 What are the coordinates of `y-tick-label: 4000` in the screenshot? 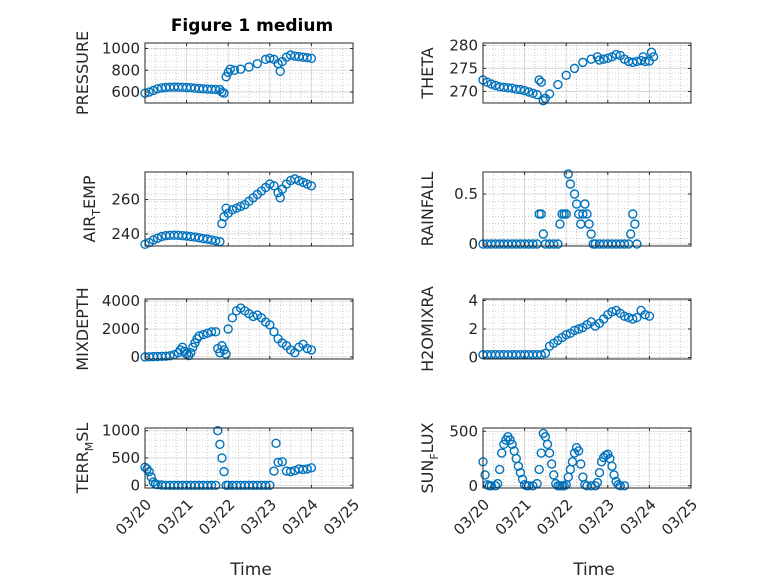 It's located at (121, 301).